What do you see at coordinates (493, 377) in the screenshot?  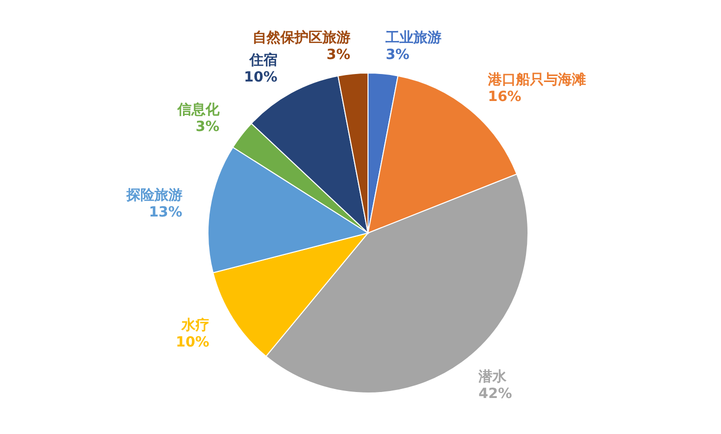 I see `slice-label: 潜水` at bounding box center [493, 377].